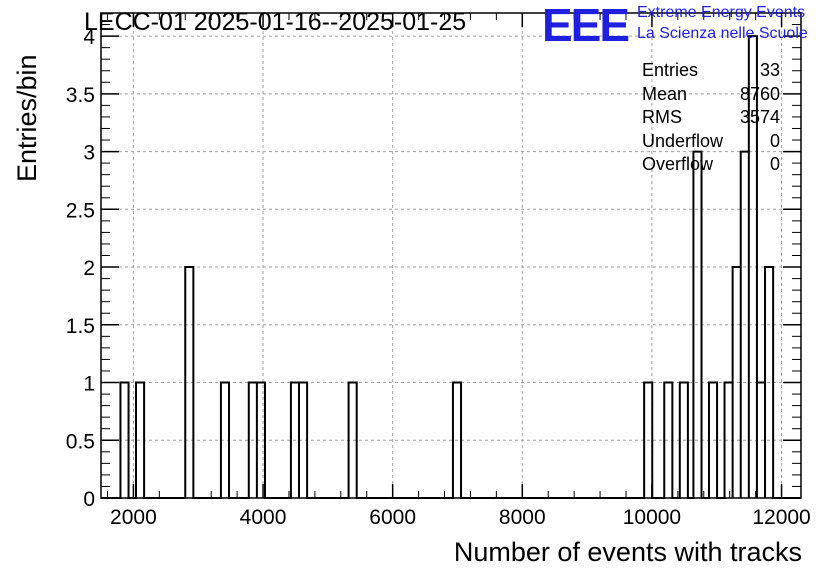 This screenshot has width=836, height=572. I want to click on stats-label: Overflow, so click(678, 164).